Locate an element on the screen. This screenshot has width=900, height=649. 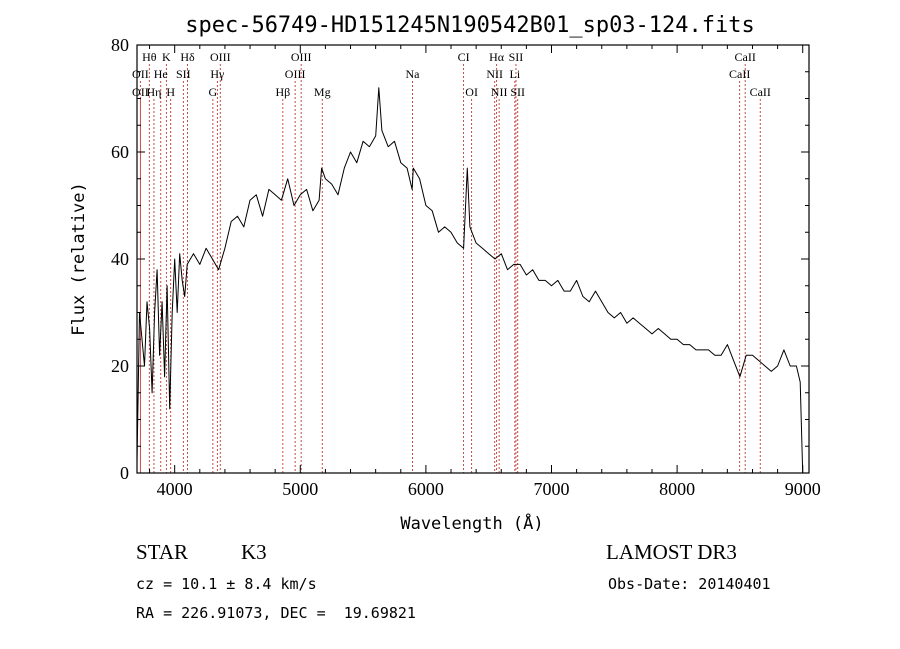
x-tick-label: 5000 is located at coordinates (300, 489).